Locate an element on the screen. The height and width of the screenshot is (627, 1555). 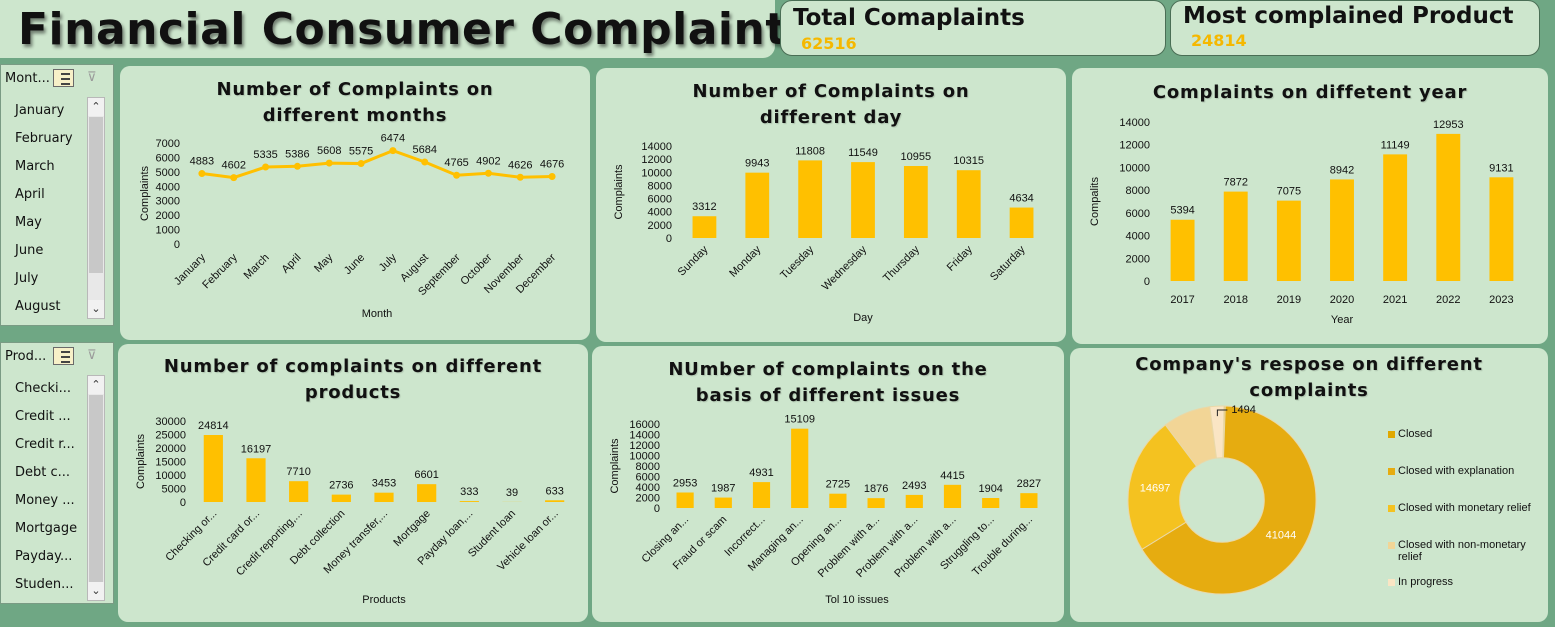
slicer-item: August is located at coordinates (38, 306).